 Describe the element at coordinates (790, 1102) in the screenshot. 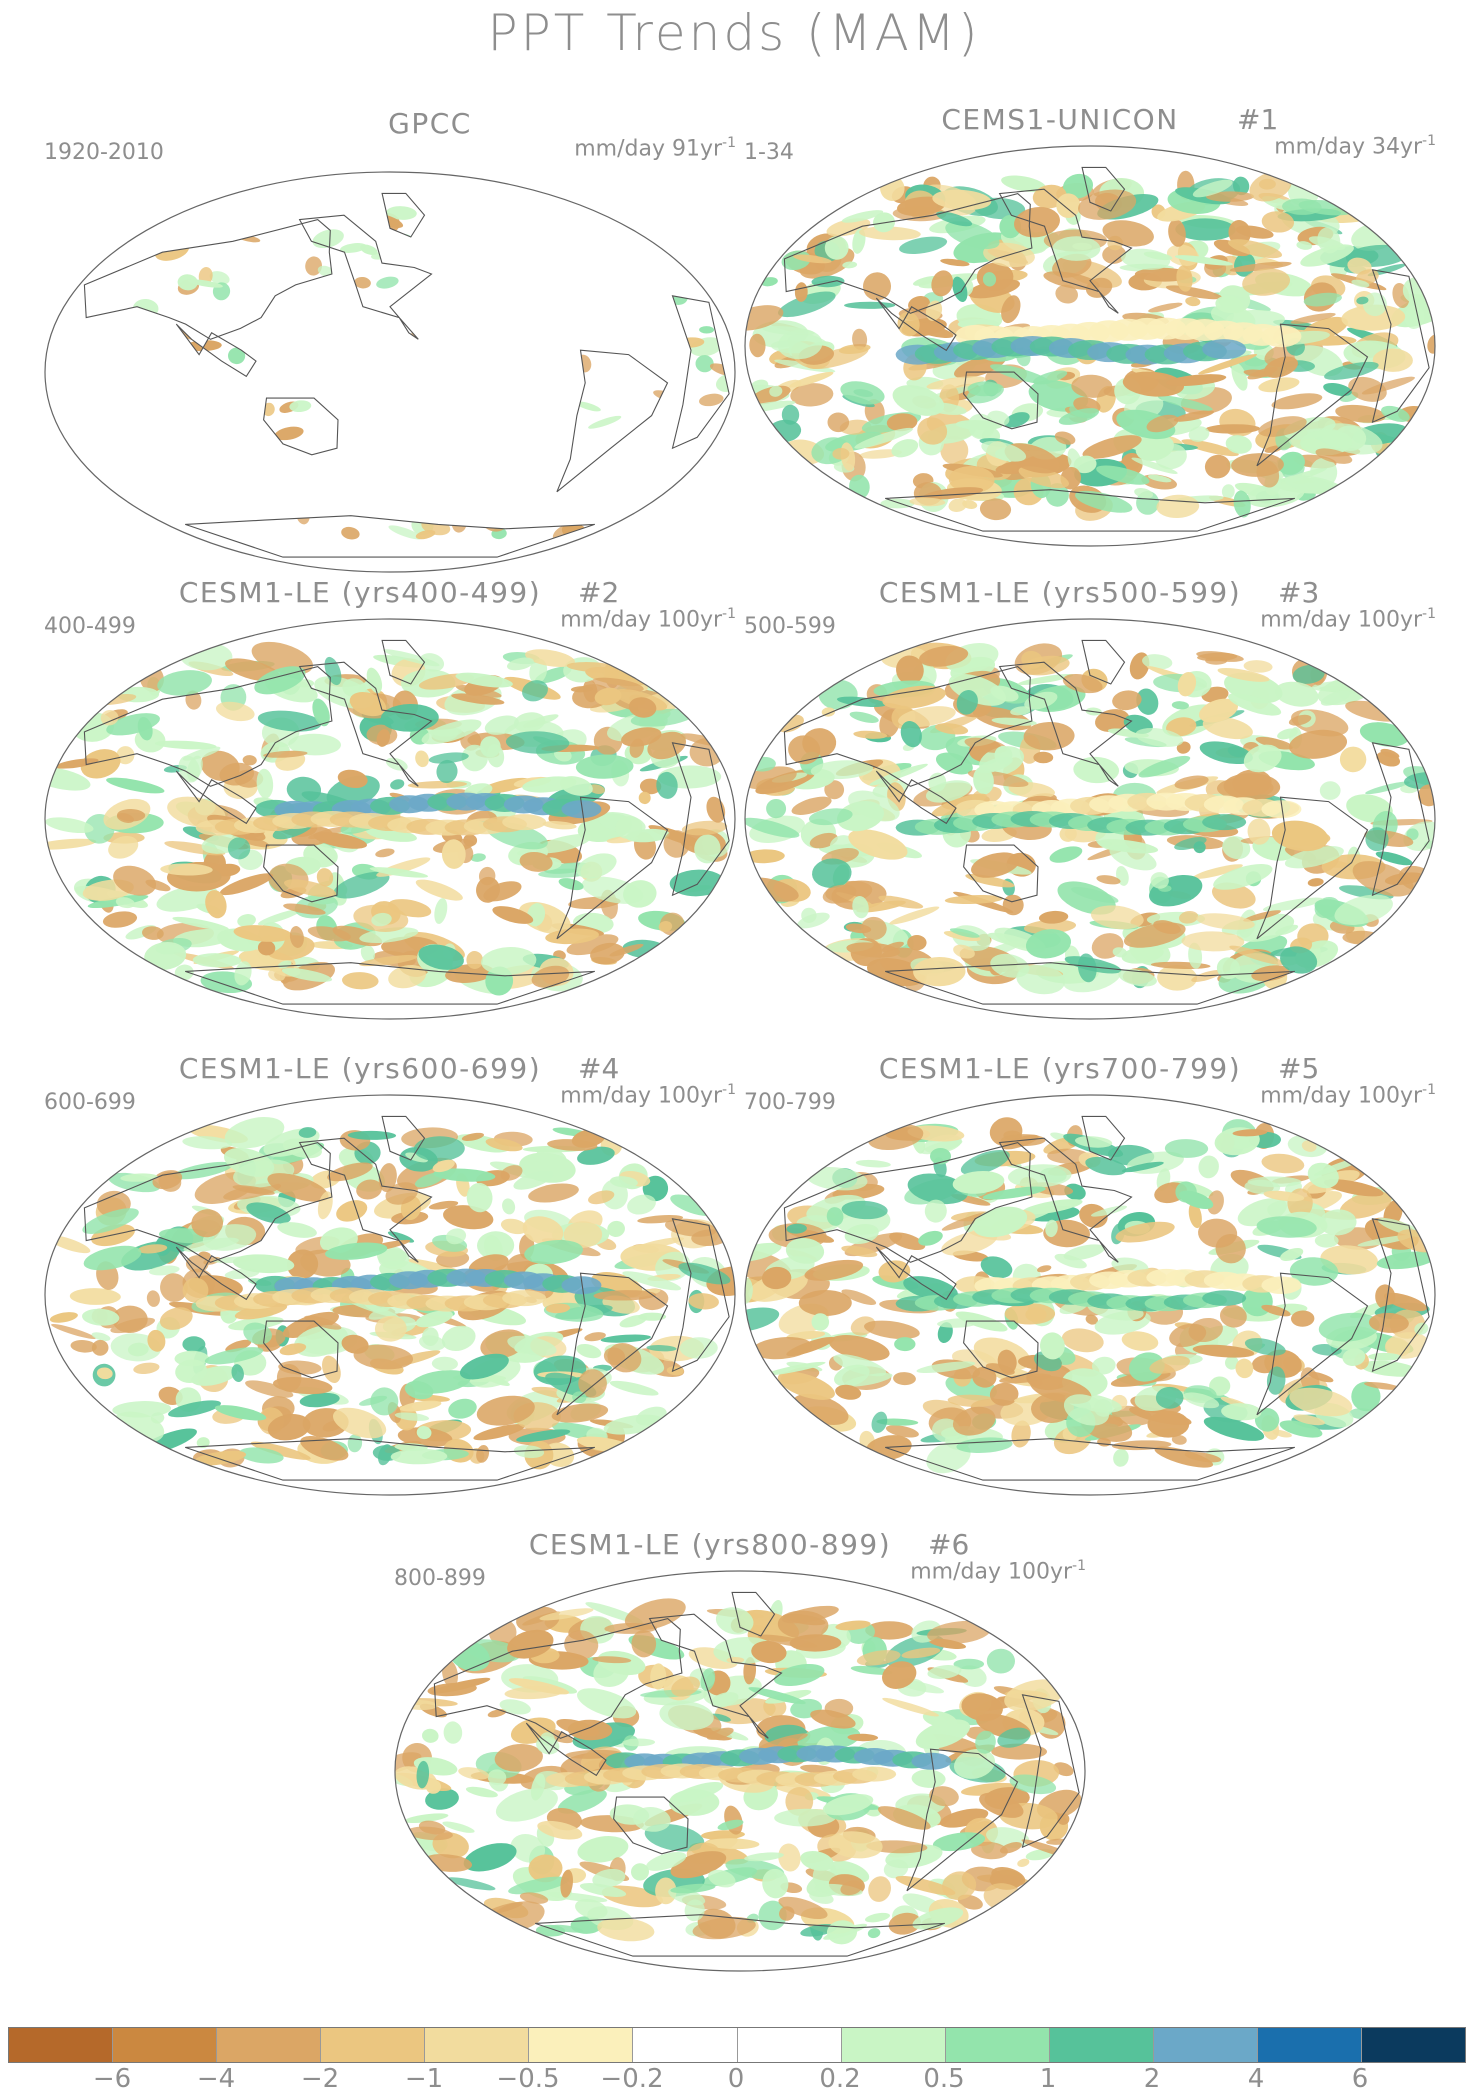

I see `panel-period: 700-799` at that location.